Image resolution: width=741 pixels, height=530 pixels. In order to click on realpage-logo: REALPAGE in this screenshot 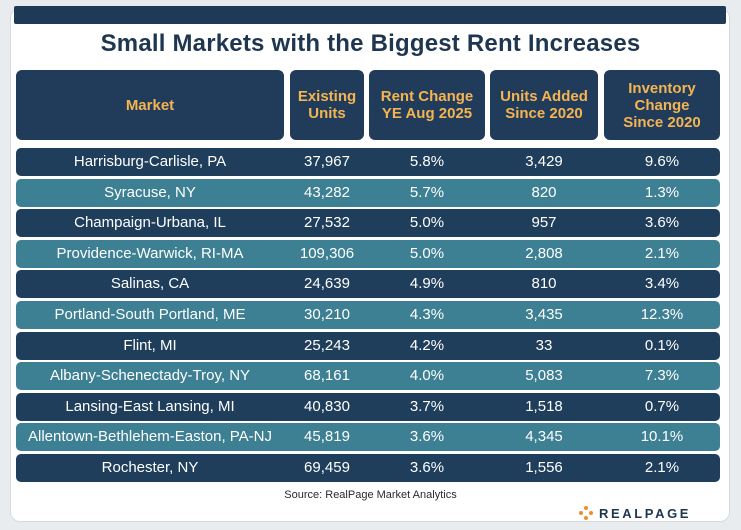, I will do `click(634, 513)`.